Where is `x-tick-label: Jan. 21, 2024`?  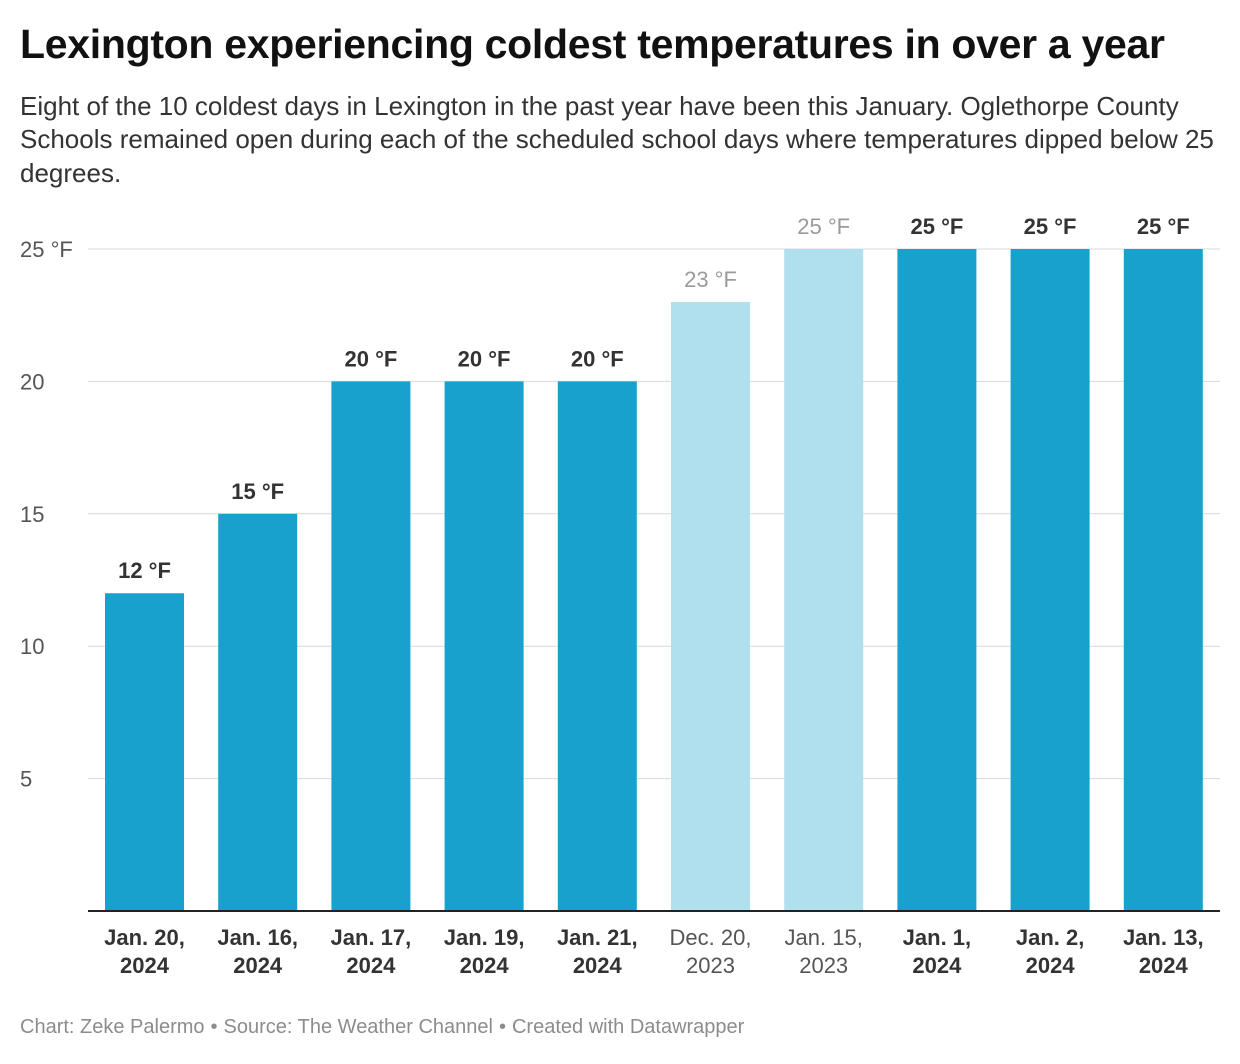
x-tick-label: Jan. 21, 2024 is located at coordinates (597, 951).